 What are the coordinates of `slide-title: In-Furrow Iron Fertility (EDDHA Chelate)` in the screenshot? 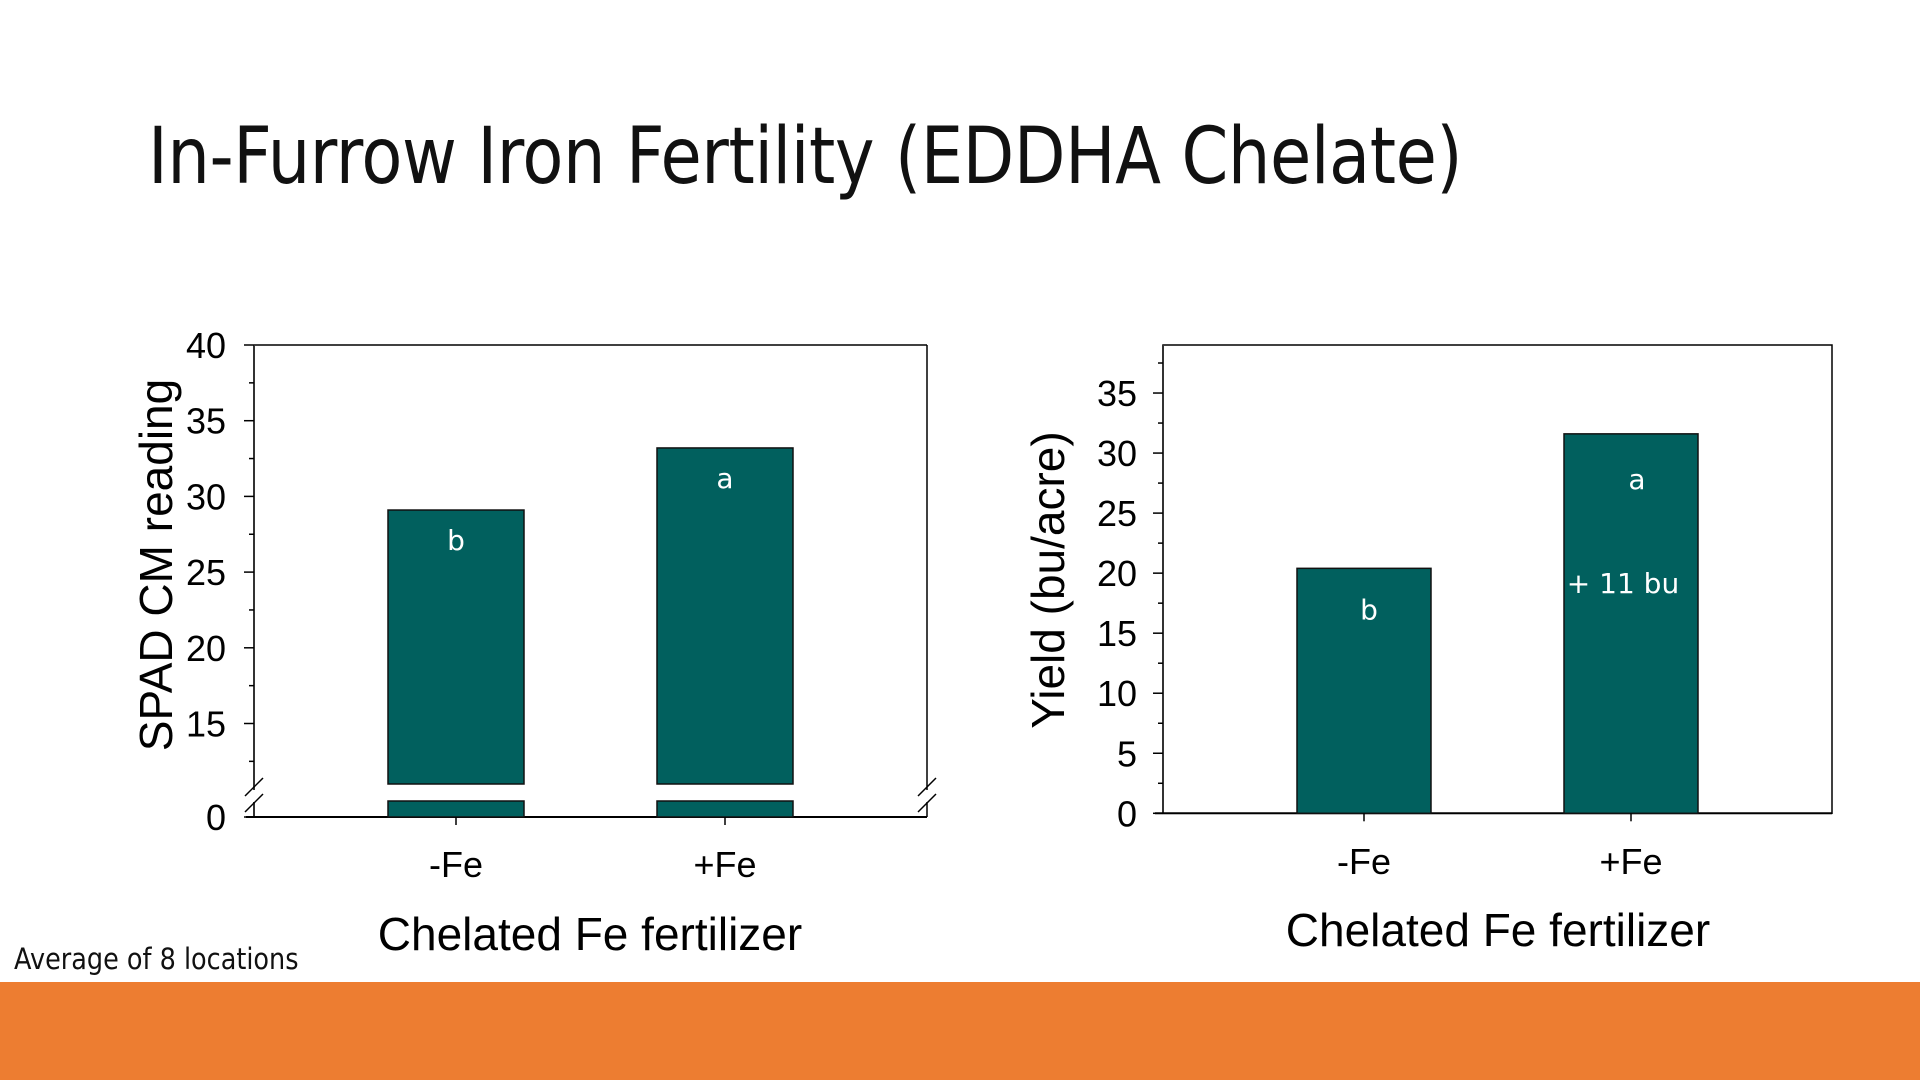 It's located at (805, 157).